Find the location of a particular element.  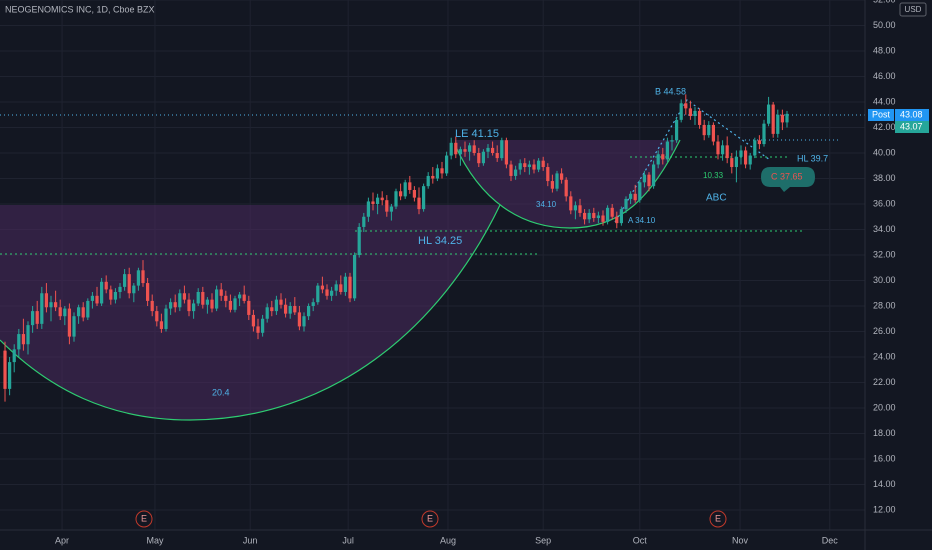

y-tick-label: 14.00 is located at coordinates (884, 484).